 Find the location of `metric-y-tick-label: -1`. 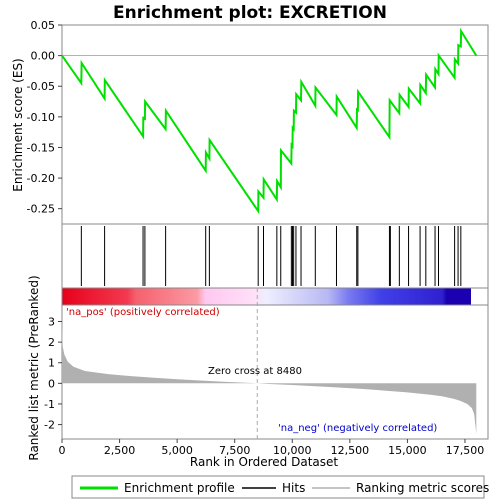

metric-y-tick-label: -1 is located at coordinates (49, 404).